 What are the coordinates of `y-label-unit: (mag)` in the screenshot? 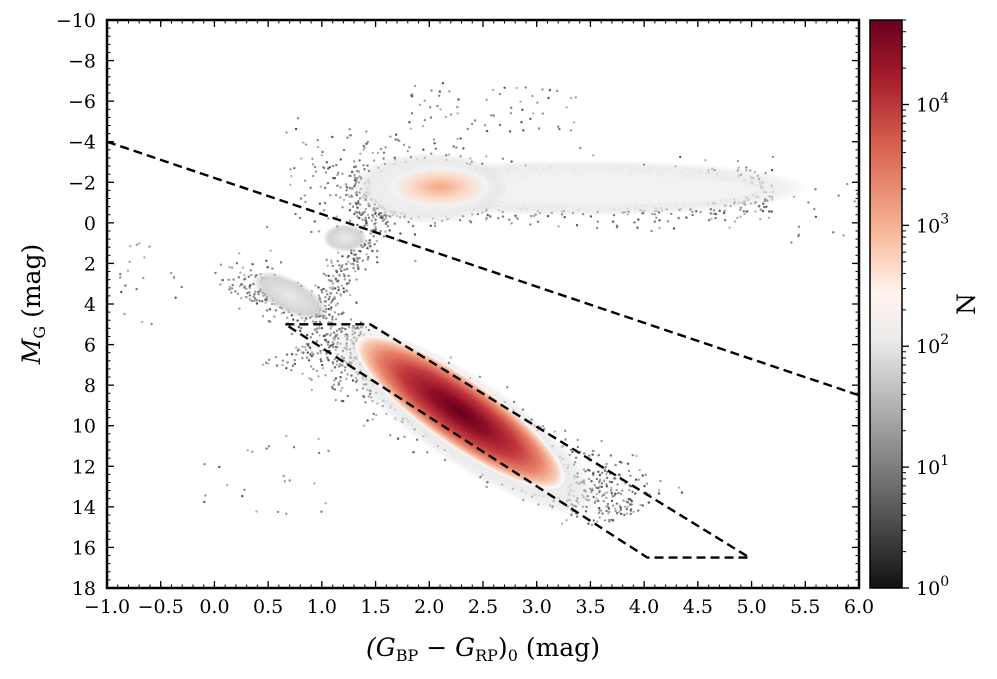 It's located at (31, 285).